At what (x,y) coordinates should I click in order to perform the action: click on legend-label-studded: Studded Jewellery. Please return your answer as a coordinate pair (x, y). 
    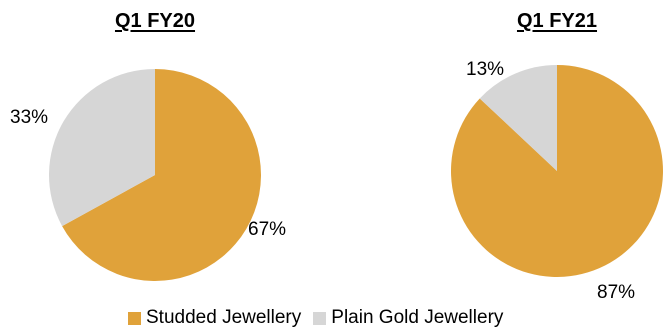
    Looking at the image, I should click on (224, 317).